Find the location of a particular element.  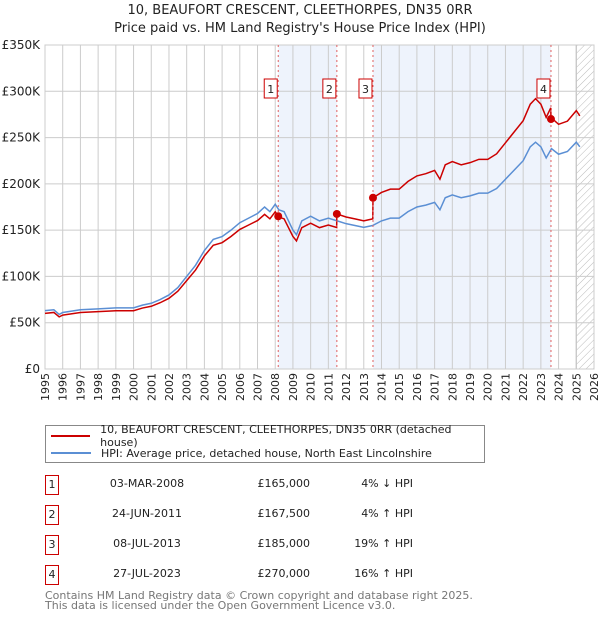

x-tick-label: 2008 is located at coordinates (275, 387).